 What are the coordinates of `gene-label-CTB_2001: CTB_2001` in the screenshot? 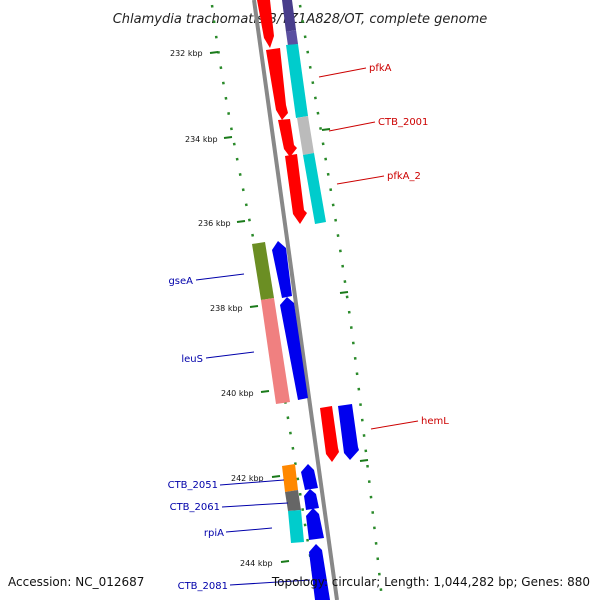 It's located at (403, 122).